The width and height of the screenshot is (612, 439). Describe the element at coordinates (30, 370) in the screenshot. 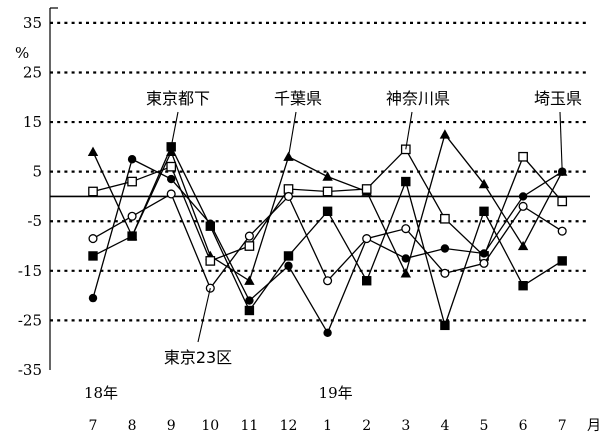

I see `y-tick-label: -35` at that location.